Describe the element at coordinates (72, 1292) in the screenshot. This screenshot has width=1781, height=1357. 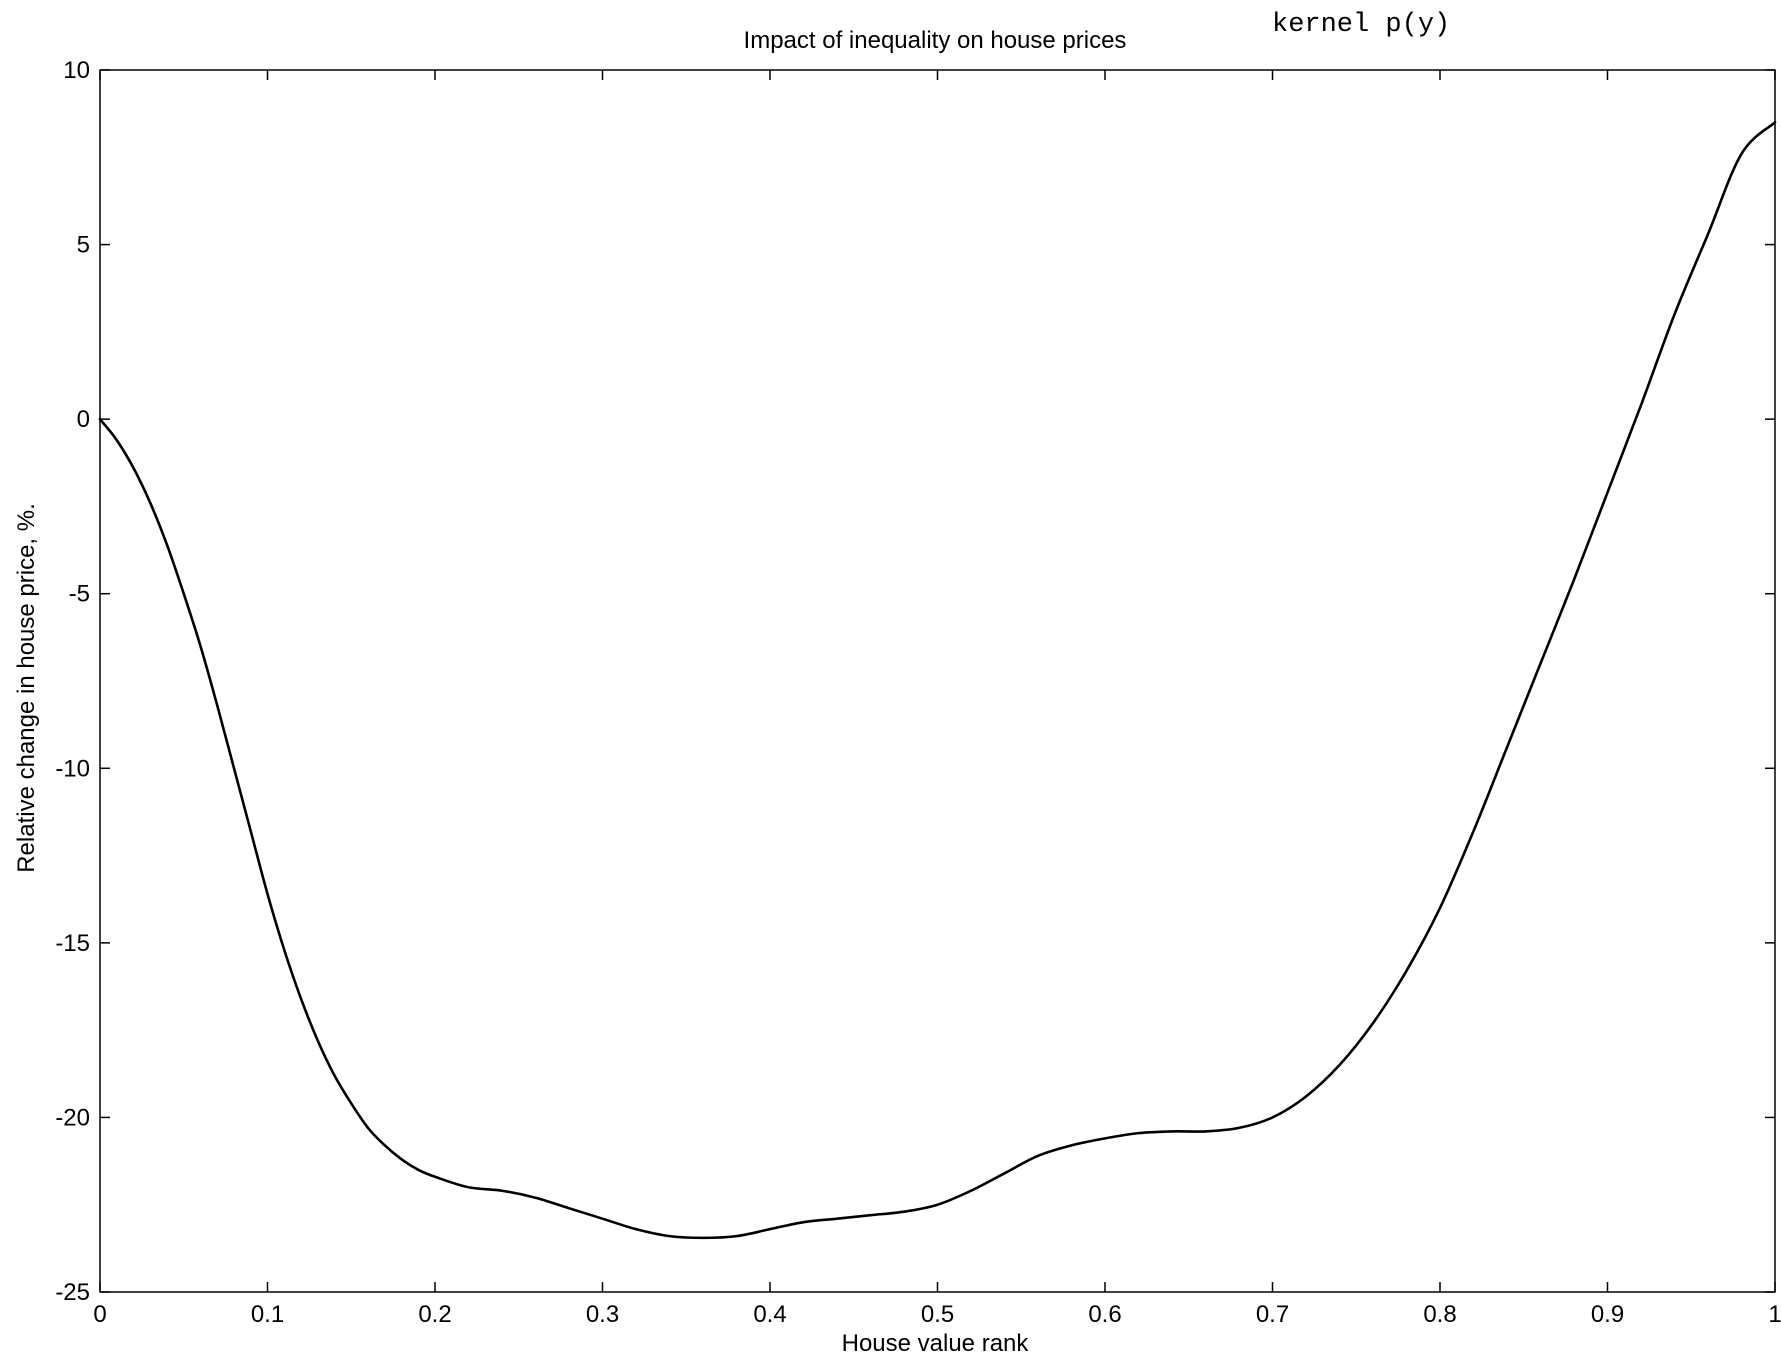
I see `y-tick-label: -25` at that location.